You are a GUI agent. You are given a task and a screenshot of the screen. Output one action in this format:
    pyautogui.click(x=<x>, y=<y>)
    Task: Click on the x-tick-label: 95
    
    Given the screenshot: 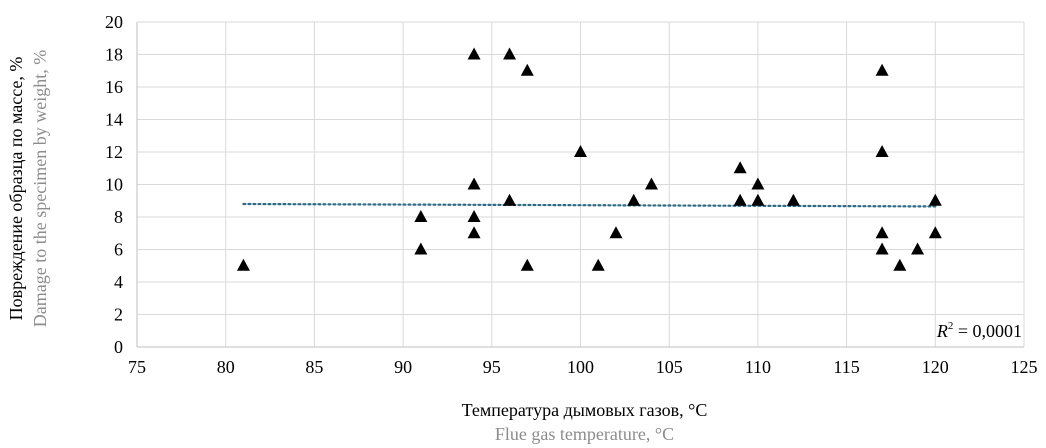 What is the action you would take?
    pyautogui.click(x=492, y=367)
    